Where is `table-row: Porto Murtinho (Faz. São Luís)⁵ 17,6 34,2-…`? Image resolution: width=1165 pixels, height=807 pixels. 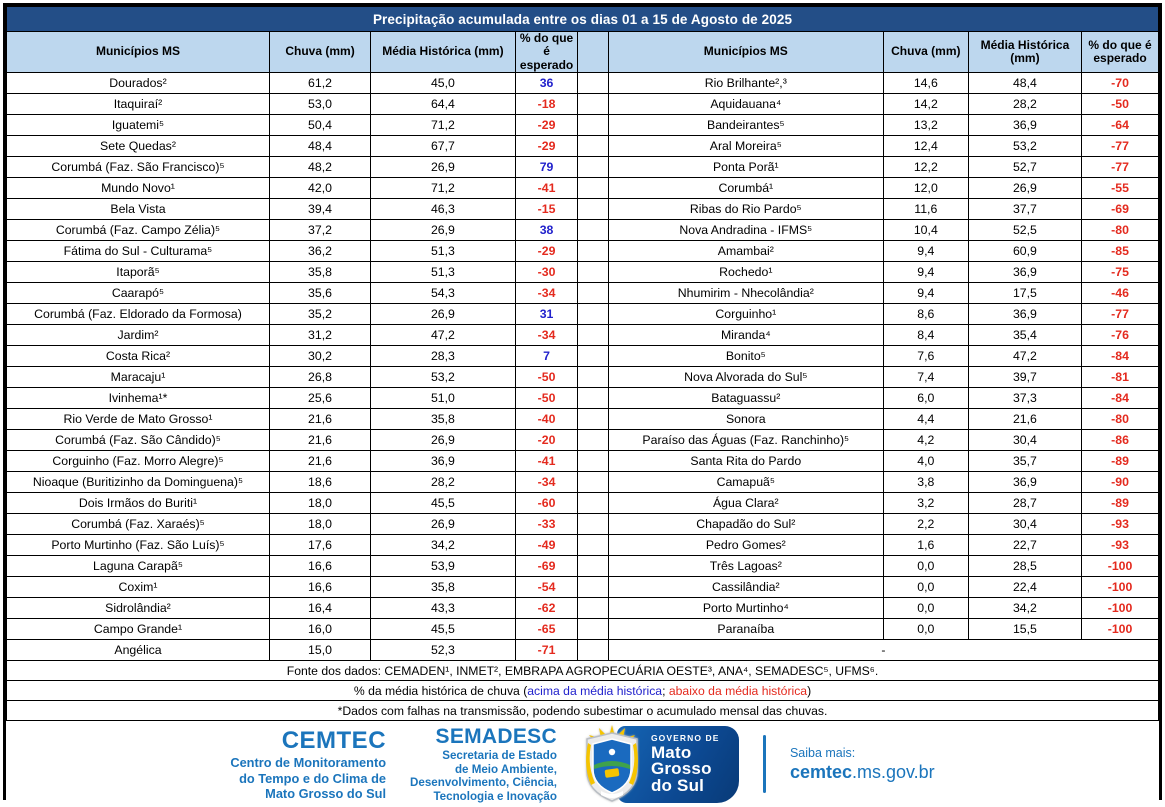 table-row: Porto Murtinho (Faz. São Luís)⁵ 17,6 34,2-… is located at coordinates (582, 545).